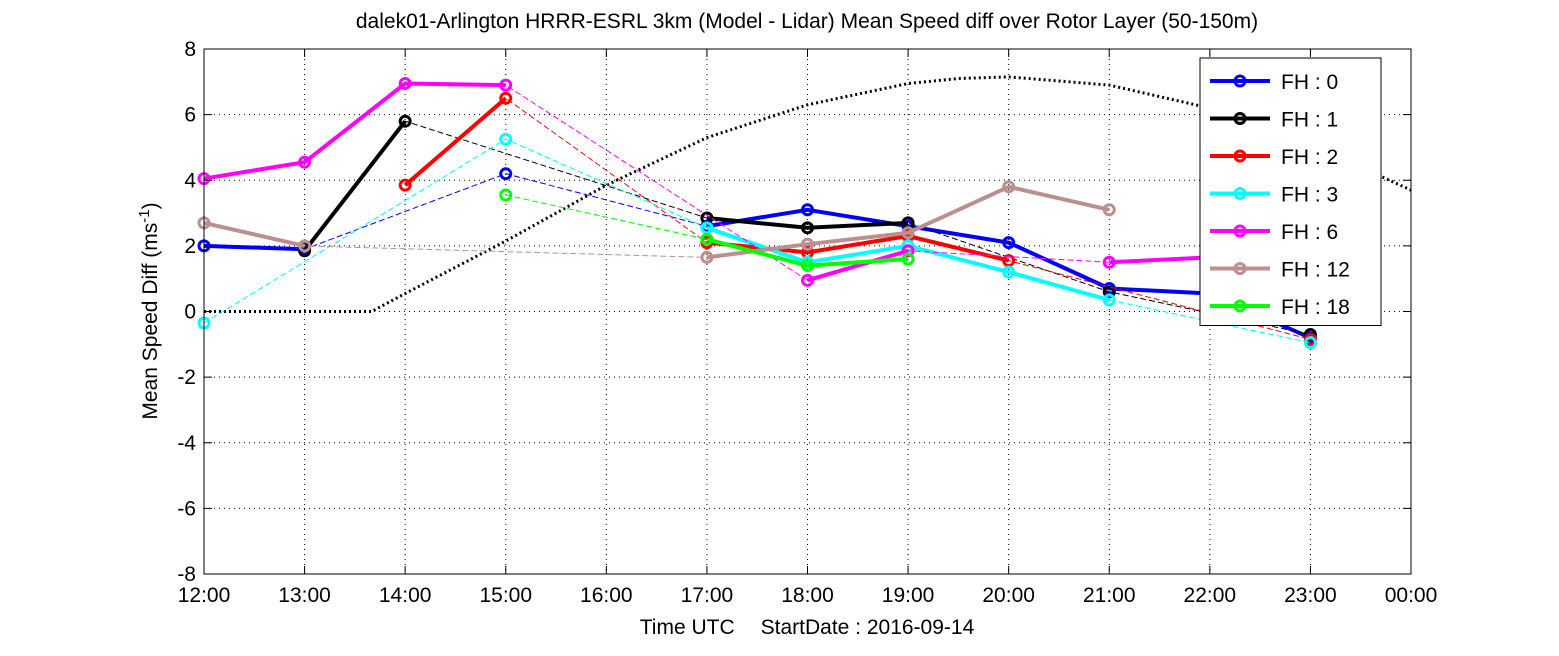  Describe the element at coordinates (1310, 595) in the screenshot. I see `x-tick-label: 23:00` at that location.